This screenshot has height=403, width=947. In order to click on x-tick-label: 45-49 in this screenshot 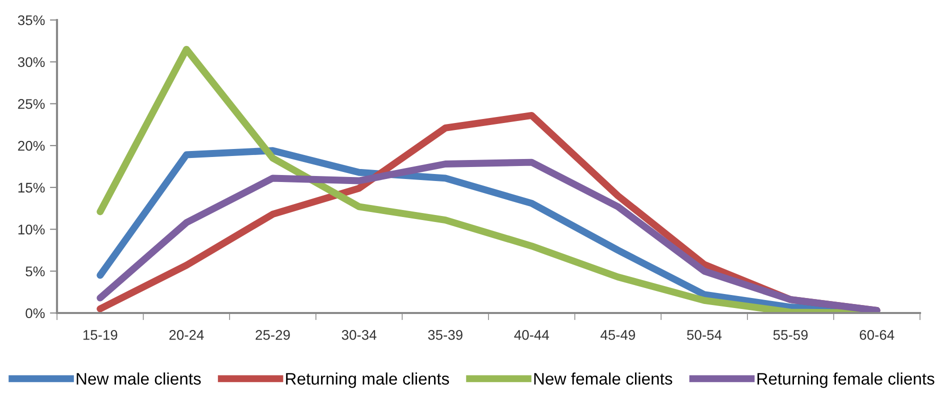, I will do `click(618, 335)`.